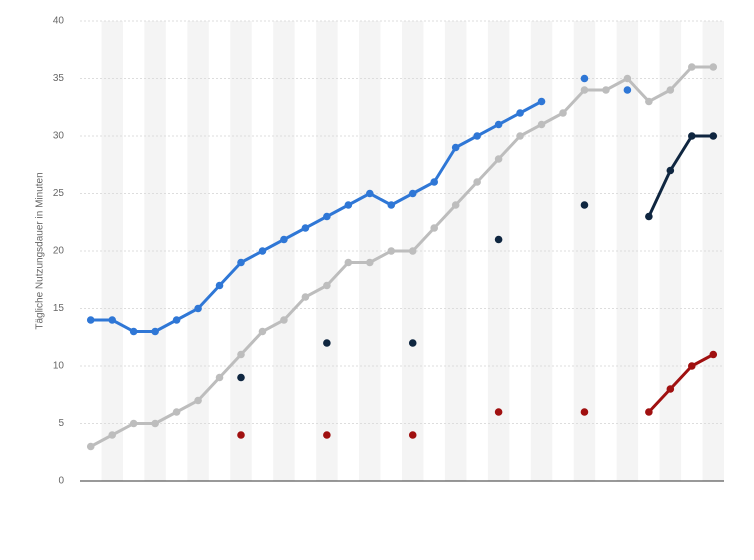 The width and height of the screenshot is (754, 560). I want to click on y-axis-label: Tägliche Nutzungsdauer in Minuten, so click(40, 250).